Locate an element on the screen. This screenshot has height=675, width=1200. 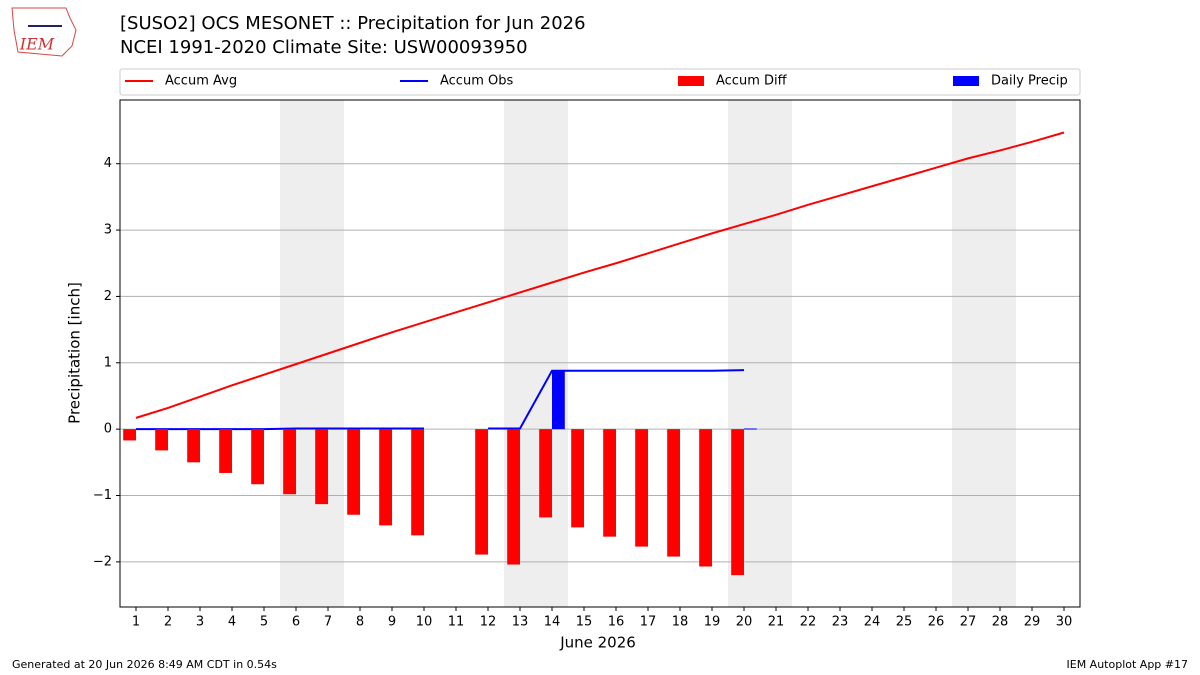
x-tick-label: 3 is located at coordinates (200, 622).